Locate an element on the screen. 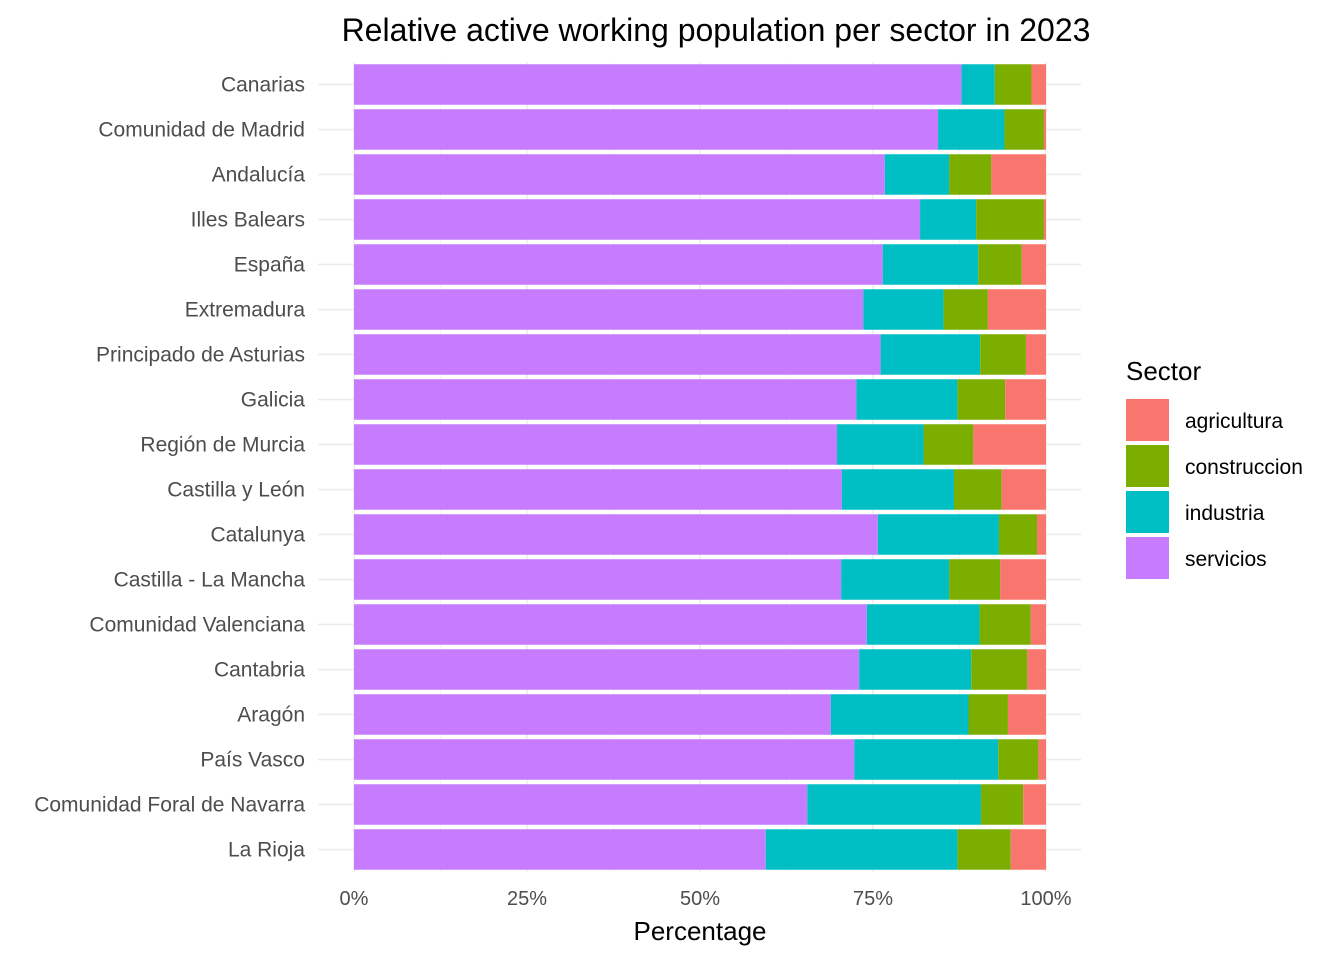 The width and height of the screenshot is (1344, 960). x-tick-label: 0% is located at coordinates (354, 899).